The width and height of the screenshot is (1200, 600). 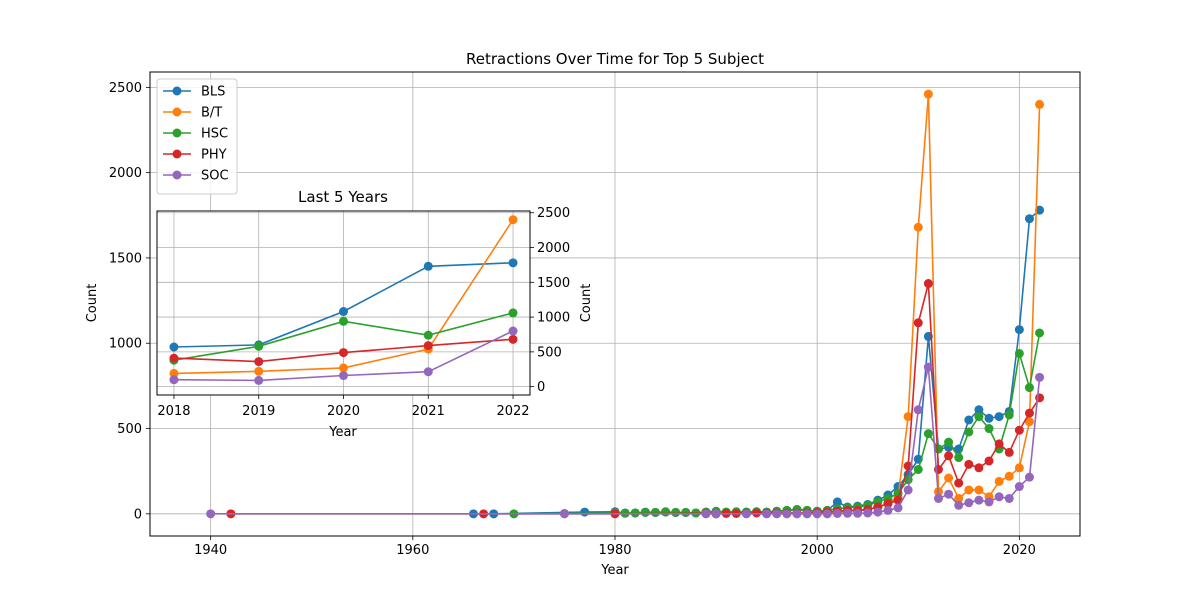 What do you see at coordinates (614, 550) in the screenshot?
I see `main-x-tick-label: 1980` at bounding box center [614, 550].